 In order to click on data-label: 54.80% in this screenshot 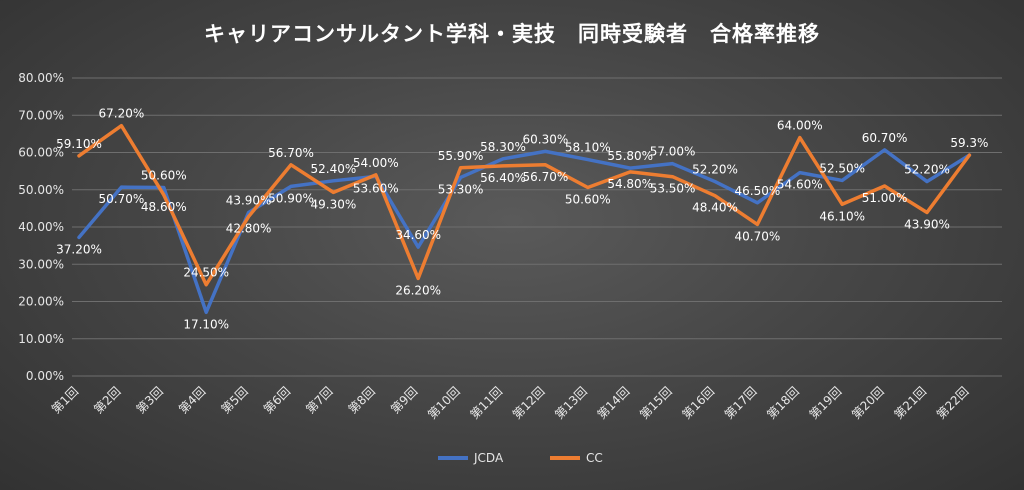, I will do `click(630, 184)`.